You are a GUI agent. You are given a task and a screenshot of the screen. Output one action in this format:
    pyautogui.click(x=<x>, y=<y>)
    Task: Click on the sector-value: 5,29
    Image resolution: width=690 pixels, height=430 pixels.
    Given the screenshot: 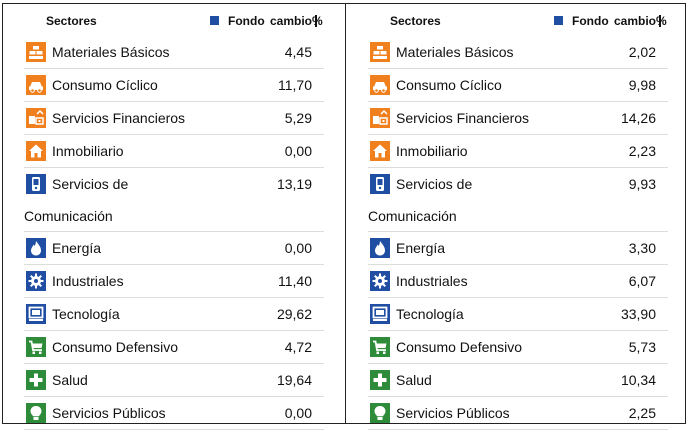 What is the action you would take?
    pyautogui.click(x=298, y=118)
    